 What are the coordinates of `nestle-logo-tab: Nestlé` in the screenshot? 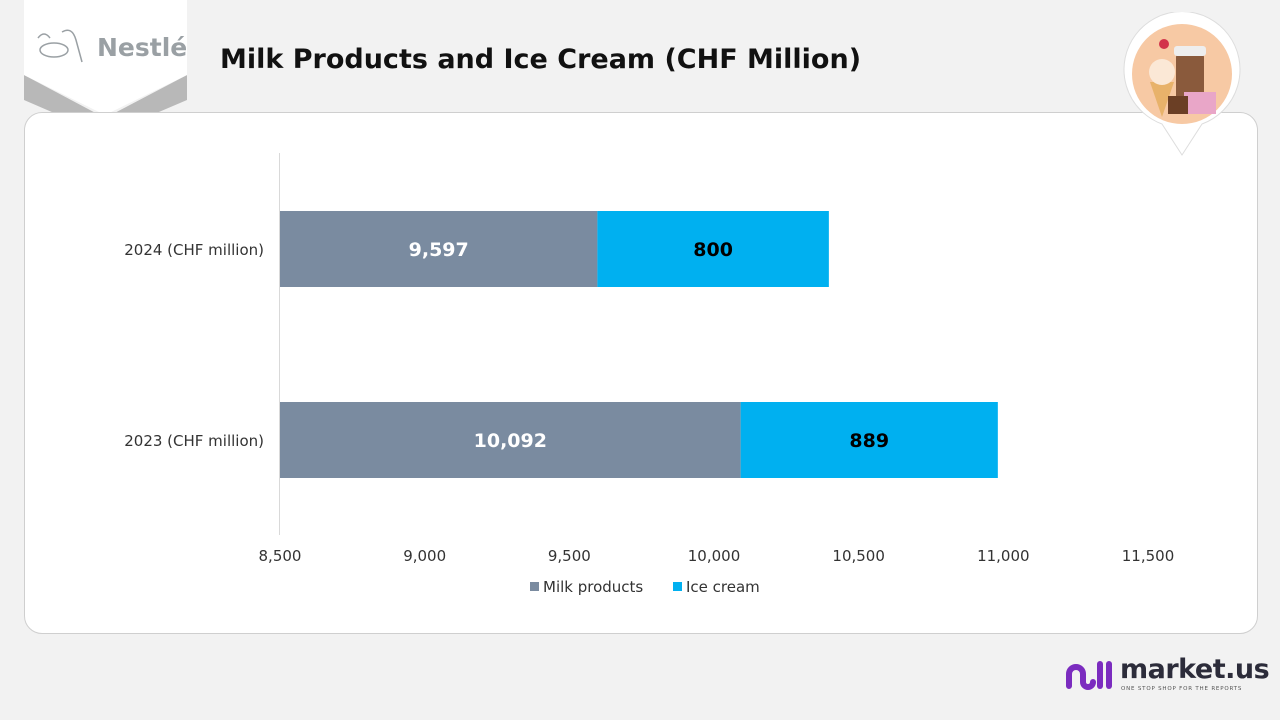 It's located at (105, 67).